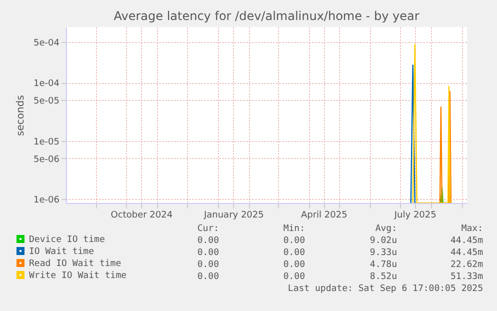  I want to click on legend-label: IO Wait time, so click(61, 252).